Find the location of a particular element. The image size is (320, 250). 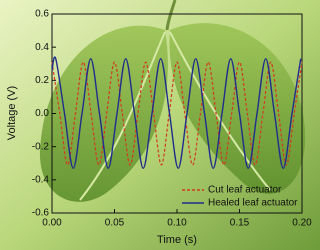

y-tick-label: 0.4 is located at coordinates (42, 47).